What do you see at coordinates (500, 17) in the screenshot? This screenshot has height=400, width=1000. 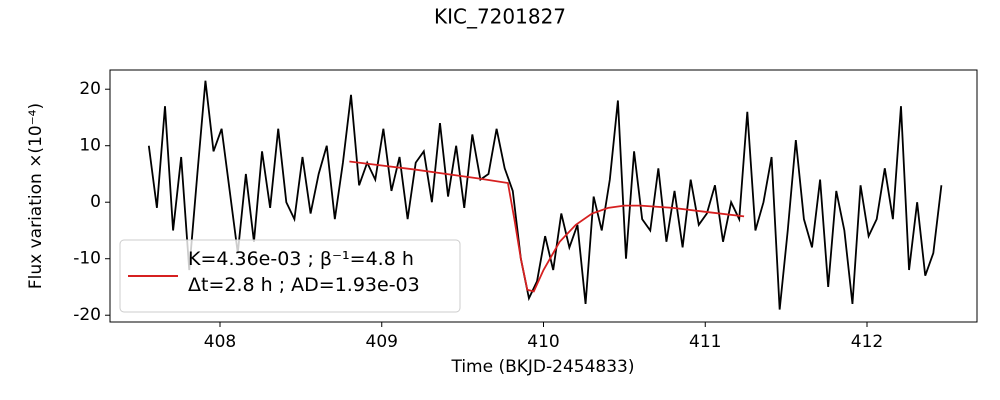 I see `chart-title: KIC_7201827` at bounding box center [500, 17].